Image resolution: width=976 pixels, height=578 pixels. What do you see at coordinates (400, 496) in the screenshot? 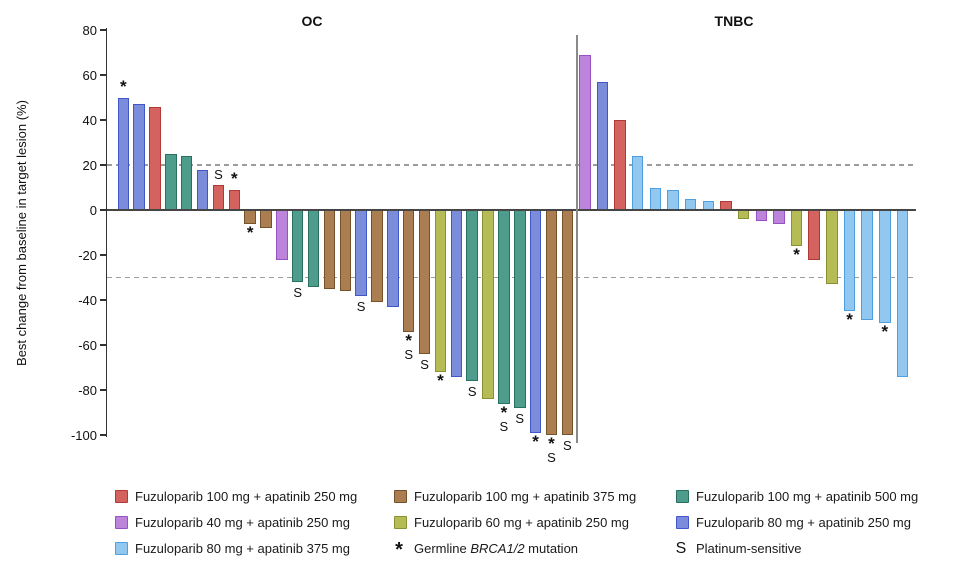
I see `legend-swatch-brown` at bounding box center [400, 496].